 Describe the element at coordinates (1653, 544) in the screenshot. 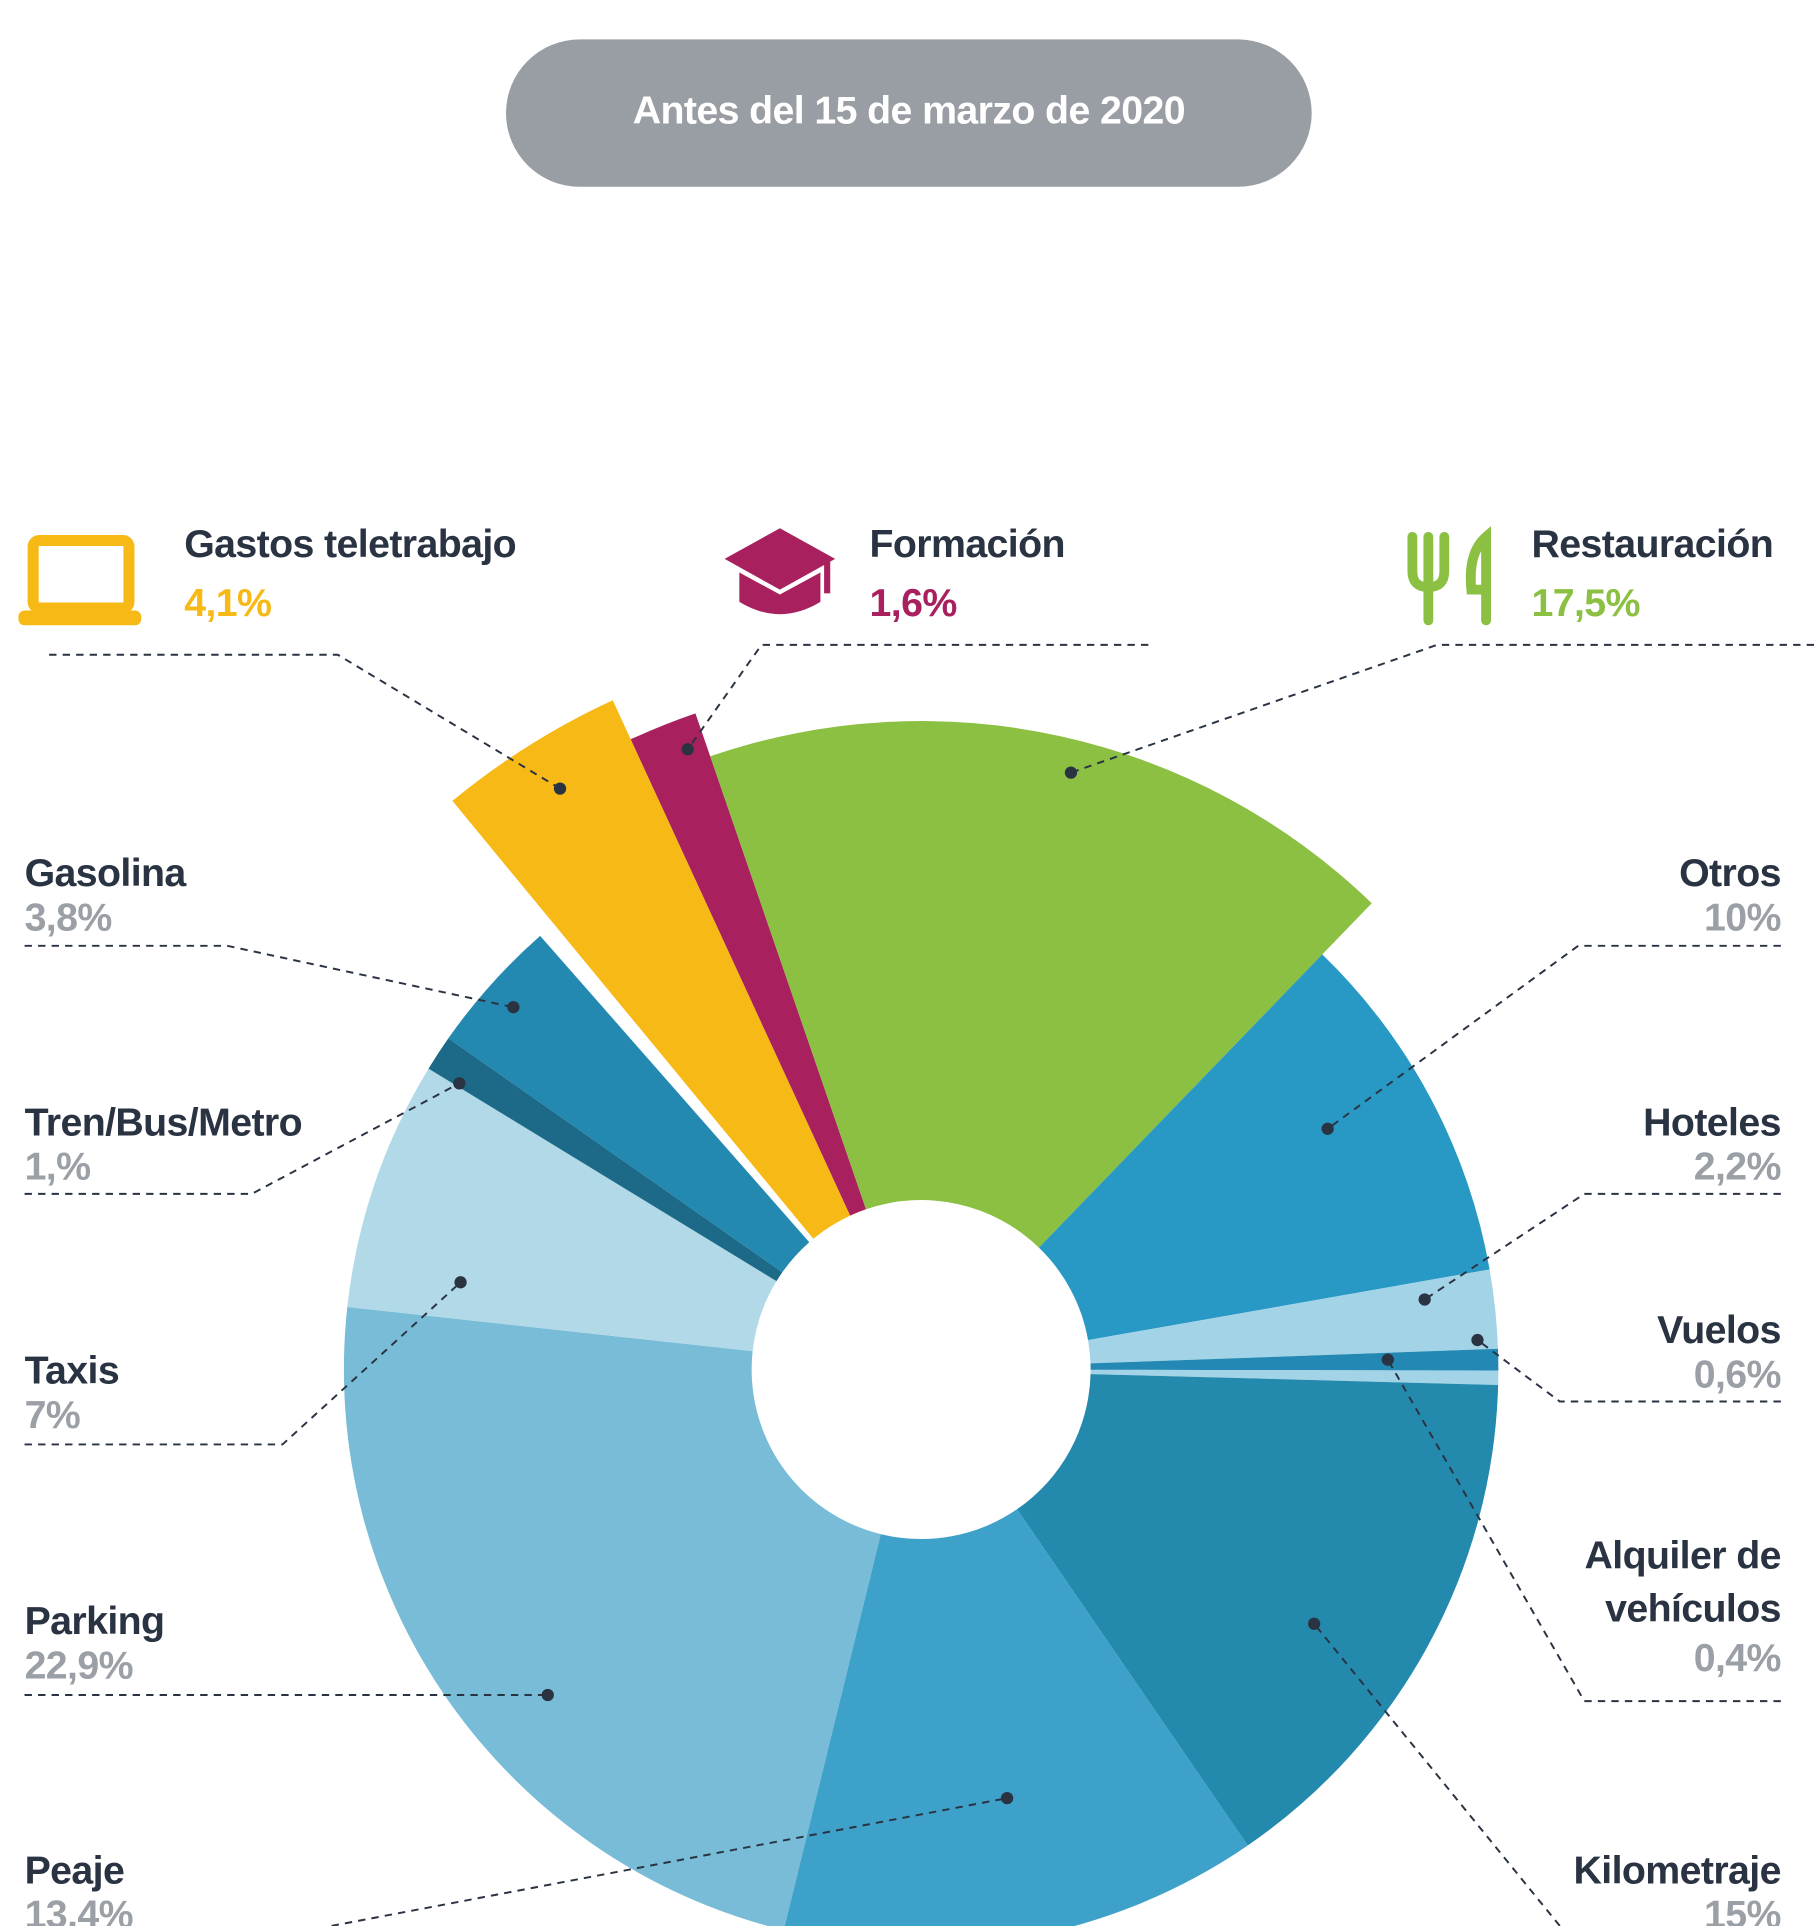

I see `category-label: Restauración` at that location.